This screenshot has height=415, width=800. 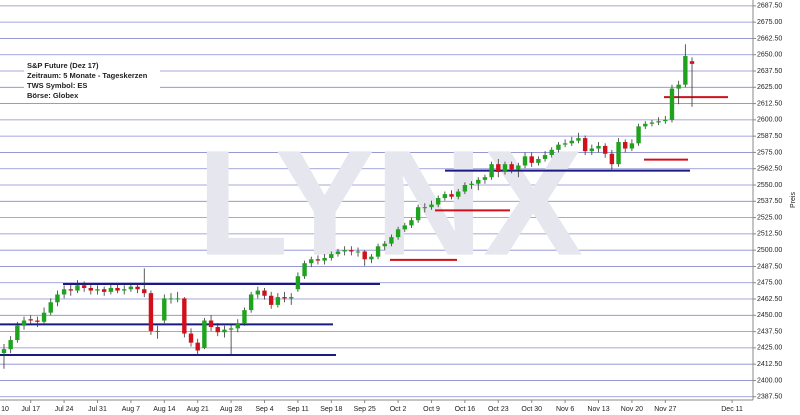 What do you see at coordinates (398, 409) in the screenshot?
I see `x-tick-label: Oct 2` at bounding box center [398, 409].